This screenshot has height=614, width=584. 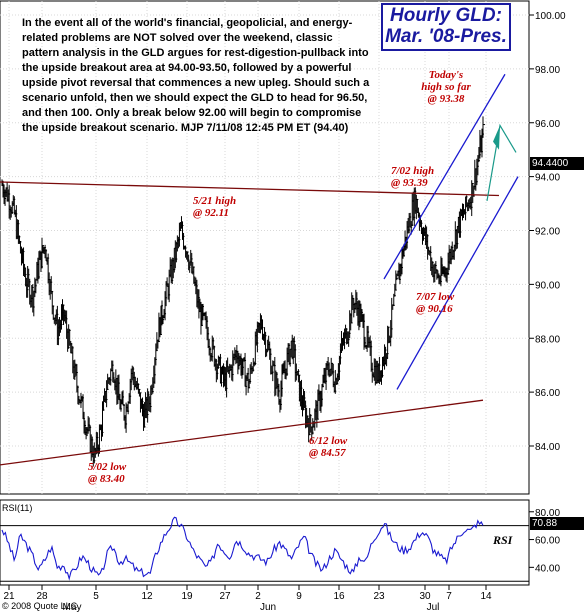 I want to click on annotation-text: @ 83.40, so click(x=106, y=479).